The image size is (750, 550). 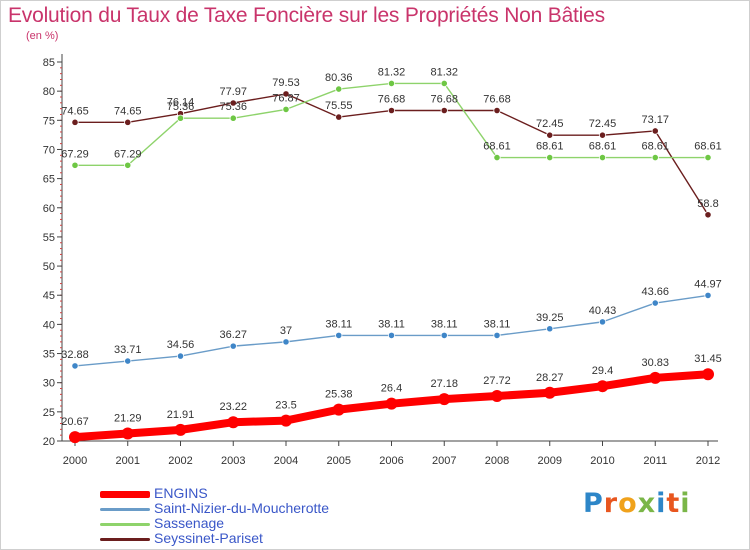 What do you see at coordinates (208, 538) in the screenshot?
I see `legend-label-seyssinet: Seyssinet-Pariset` at bounding box center [208, 538].